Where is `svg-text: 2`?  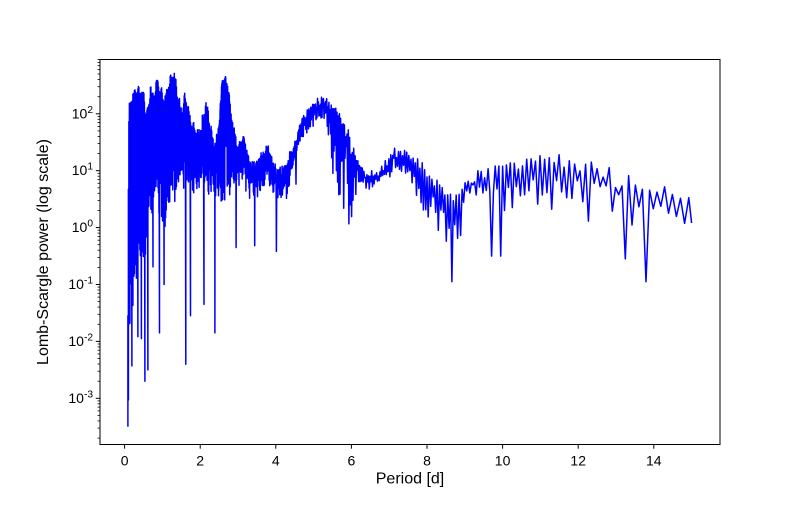 svg-text: 2 is located at coordinates (200, 461).